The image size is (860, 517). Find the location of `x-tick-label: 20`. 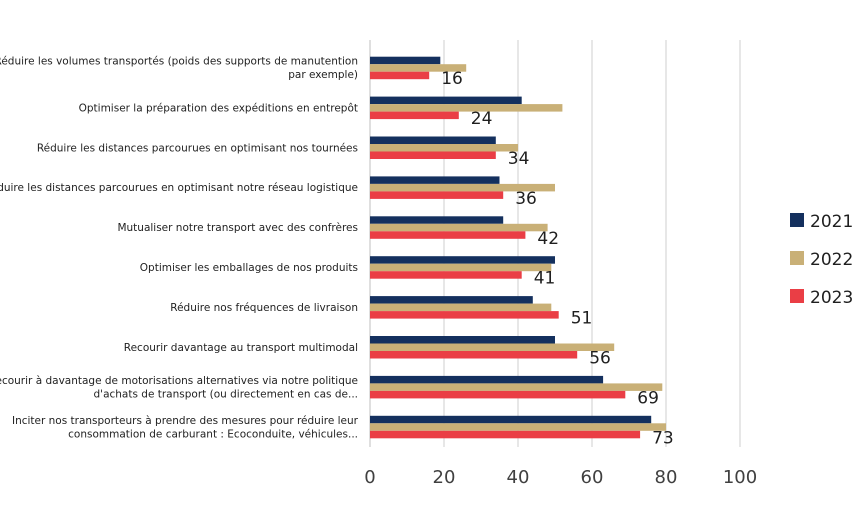

x-tick-label: 20 is located at coordinates (444, 477).